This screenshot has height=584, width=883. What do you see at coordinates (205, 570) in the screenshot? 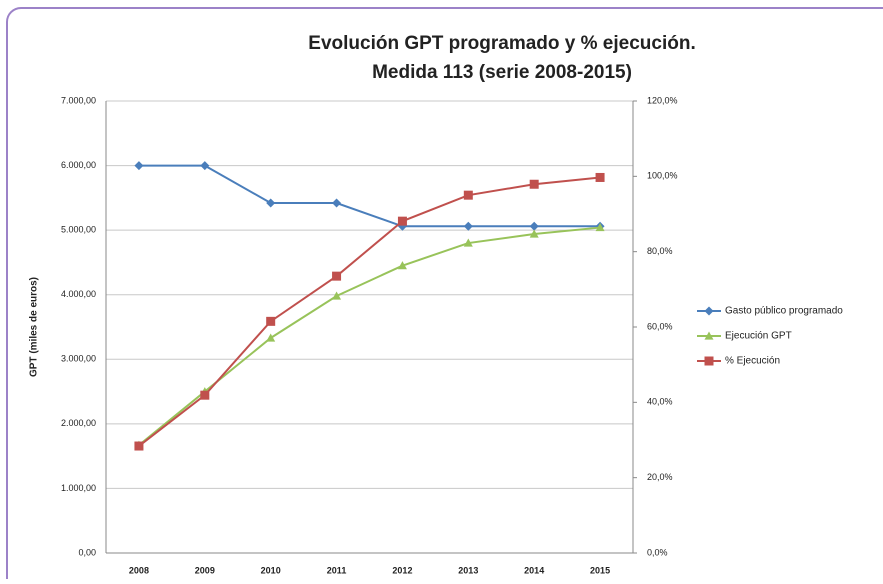
I see `x-tick-label: 2009` at bounding box center [205, 570].